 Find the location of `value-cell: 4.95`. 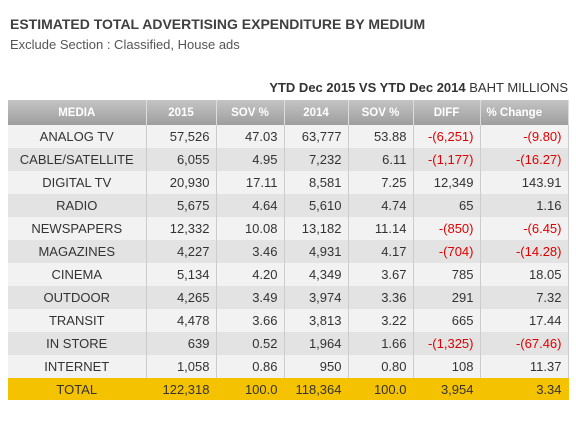

value-cell: 4.95 is located at coordinates (250, 159).